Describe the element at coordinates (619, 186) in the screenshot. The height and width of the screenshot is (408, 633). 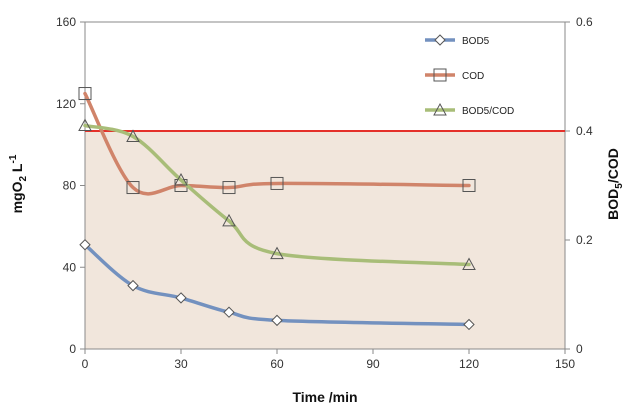
I see `y2-axis-title-sub: 5` at that location.